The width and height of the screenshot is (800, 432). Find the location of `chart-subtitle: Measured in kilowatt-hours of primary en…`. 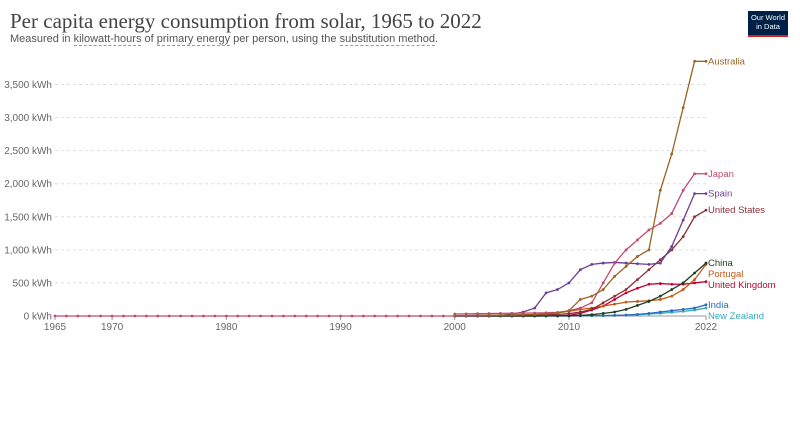

chart-subtitle: Measured in kilowatt-hours of primary en… is located at coordinates (224, 39).